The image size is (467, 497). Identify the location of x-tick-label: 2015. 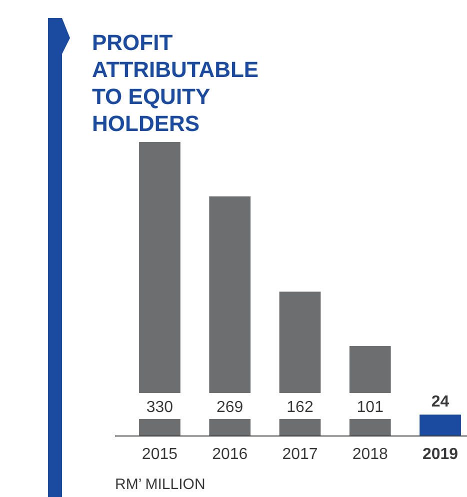
(160, 454).